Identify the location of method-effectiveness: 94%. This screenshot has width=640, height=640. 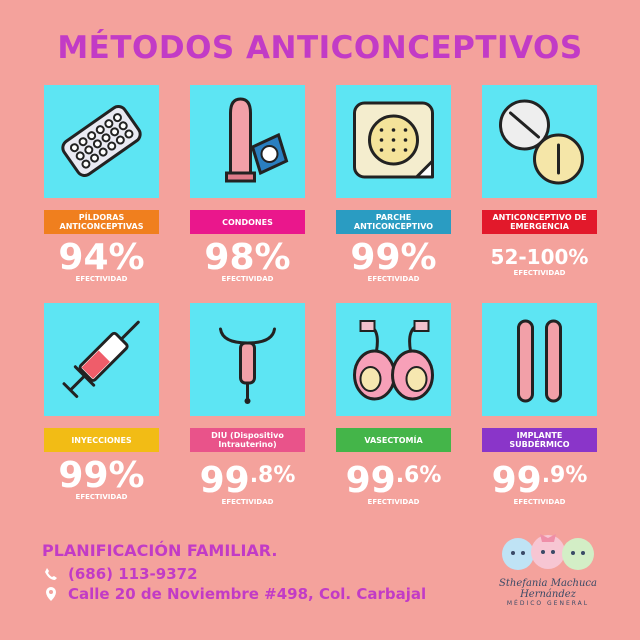
(101, 258).